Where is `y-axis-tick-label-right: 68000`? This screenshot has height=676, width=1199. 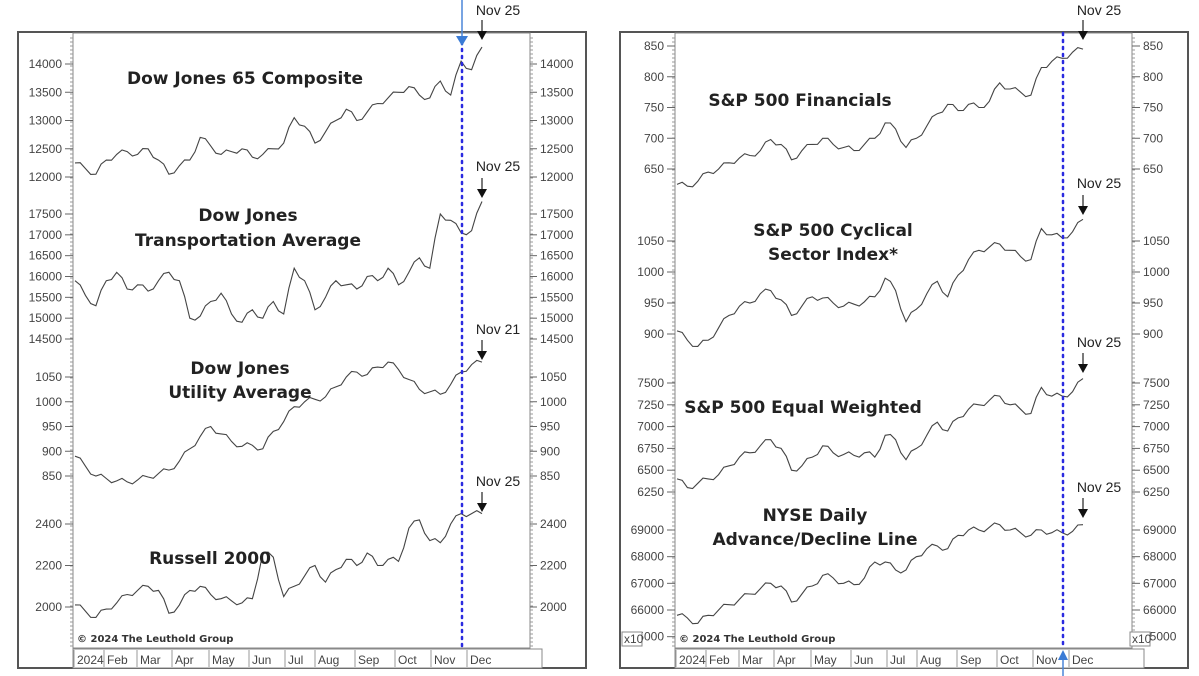 y-axis-tick-label-right: 68000 is located at coordinates (1160, 557).